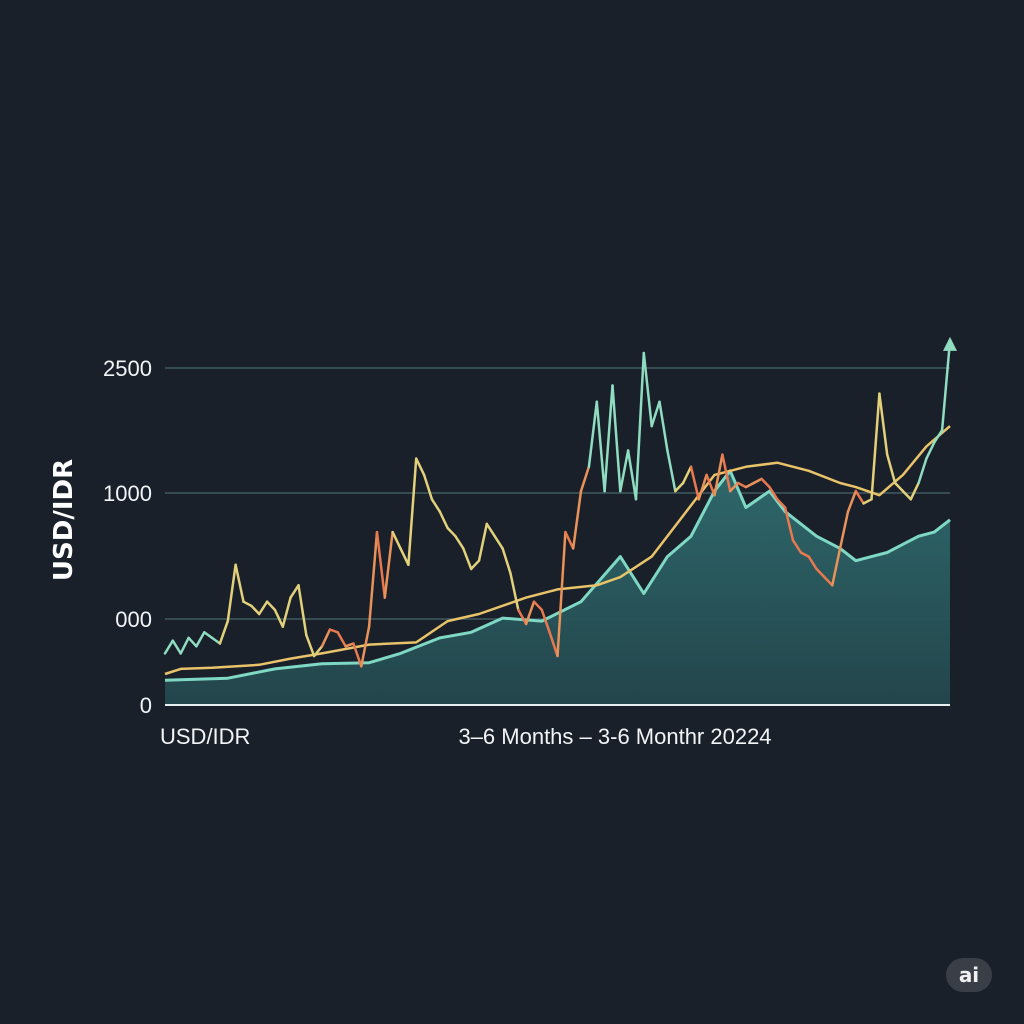  What do you see at coordinates (64, 520) in the screenshot?
I see `y-axis-label: USD/IDR` at bounding box center [64, 520].